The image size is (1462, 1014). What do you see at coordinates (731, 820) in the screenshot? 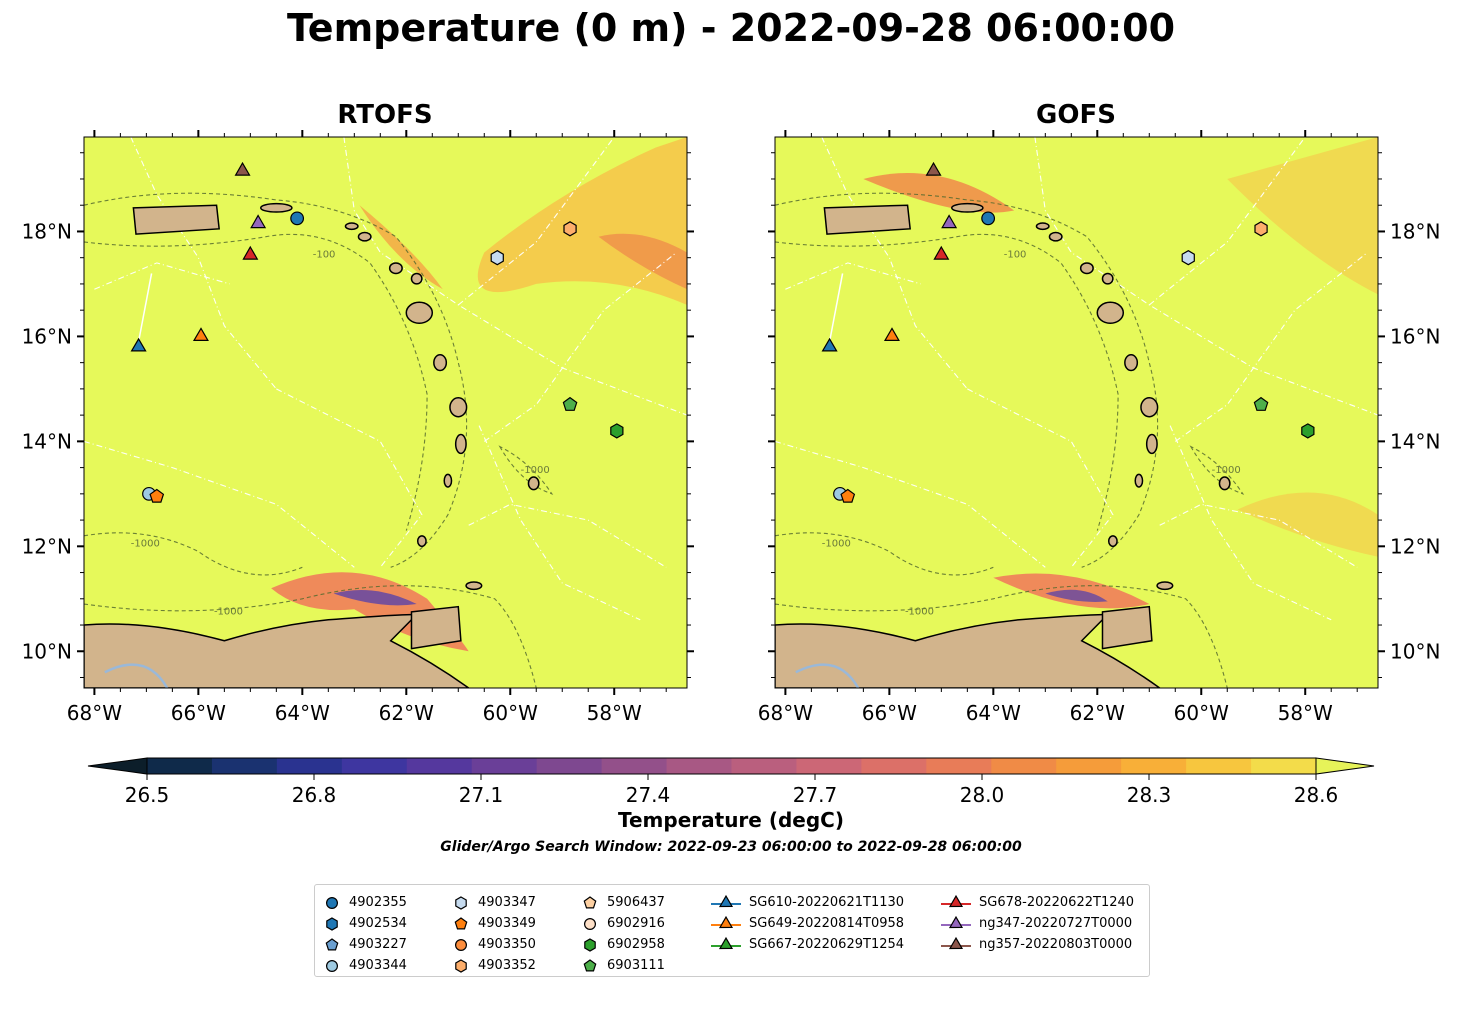
I see `colorbar-label: Temperature (degC)` at bounding box center [731, 820].